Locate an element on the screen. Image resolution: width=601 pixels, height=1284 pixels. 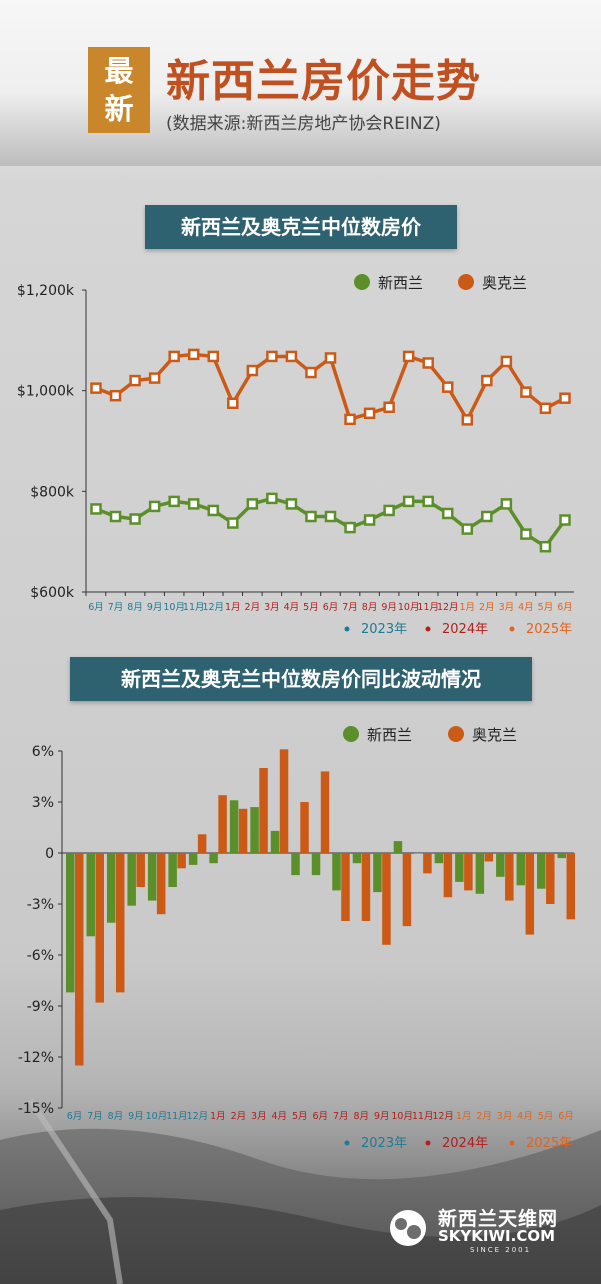
new-badge: 最 新 is located at coordinates (119, 90).